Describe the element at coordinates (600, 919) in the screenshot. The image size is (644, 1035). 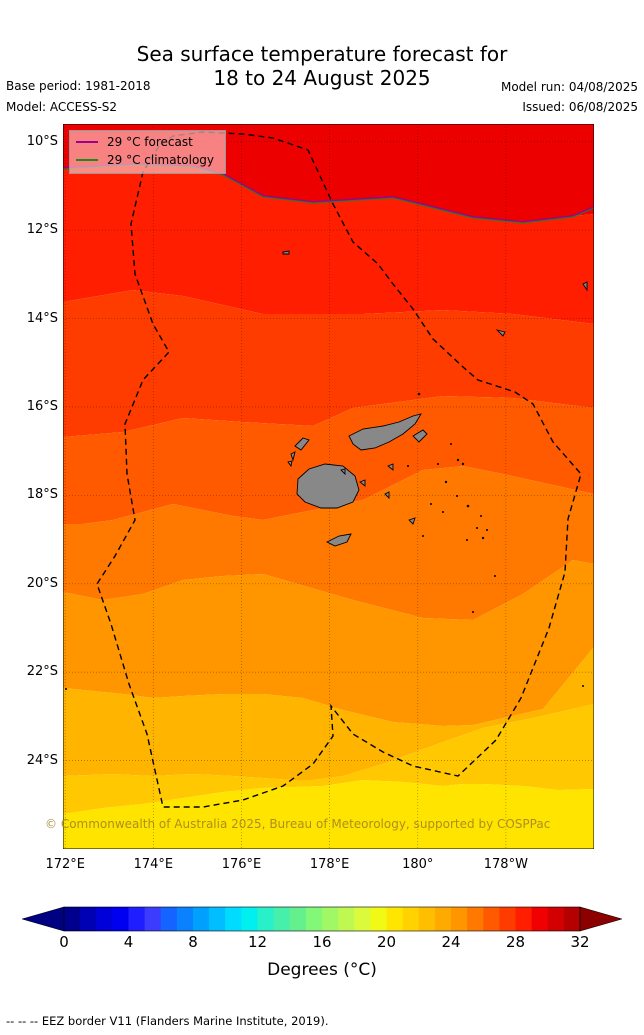
I see `colorbar-over-arrow` at that location.